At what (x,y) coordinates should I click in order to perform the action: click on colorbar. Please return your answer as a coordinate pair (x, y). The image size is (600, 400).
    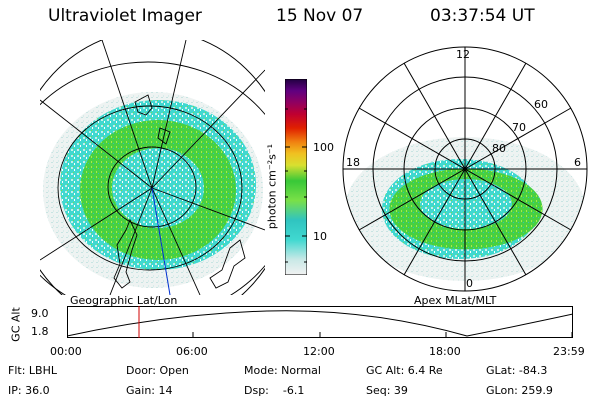
    Looking at the image, I should click on (296, 177).